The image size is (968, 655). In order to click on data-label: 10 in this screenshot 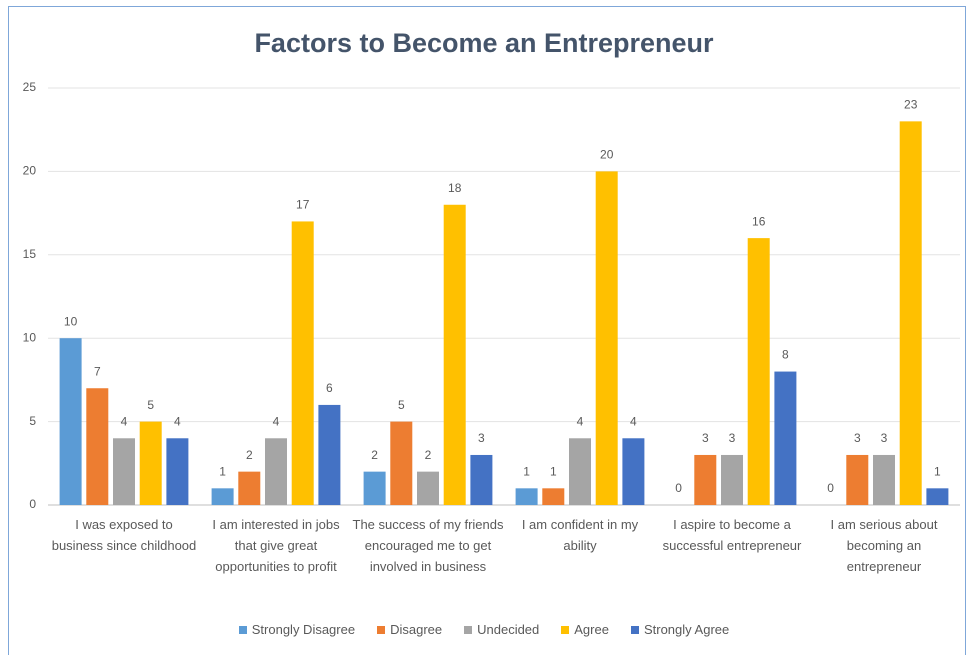, I will do `click(71, 321)`.